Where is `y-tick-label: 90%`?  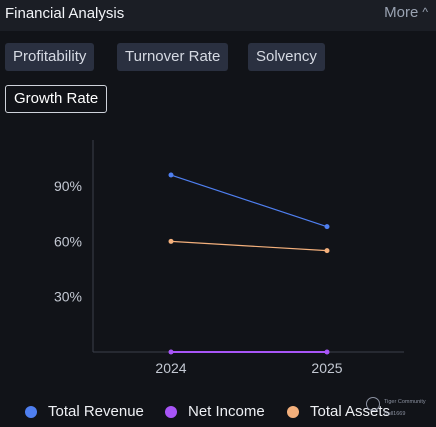 y-tick-label: 90% is located at coordinates (68, 186).